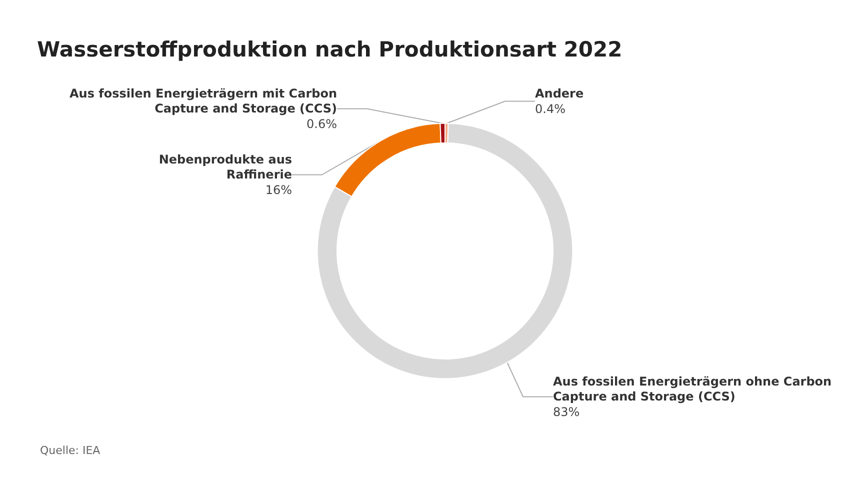 This screenshot has width=868, height=491. What do you see at coordinates (203, 101) in the screenshot?
I see `slice-label: Aus fossilen Energieträgern mit Carbon Capture and Storage (CCS)` at bounding box center [203, 101].